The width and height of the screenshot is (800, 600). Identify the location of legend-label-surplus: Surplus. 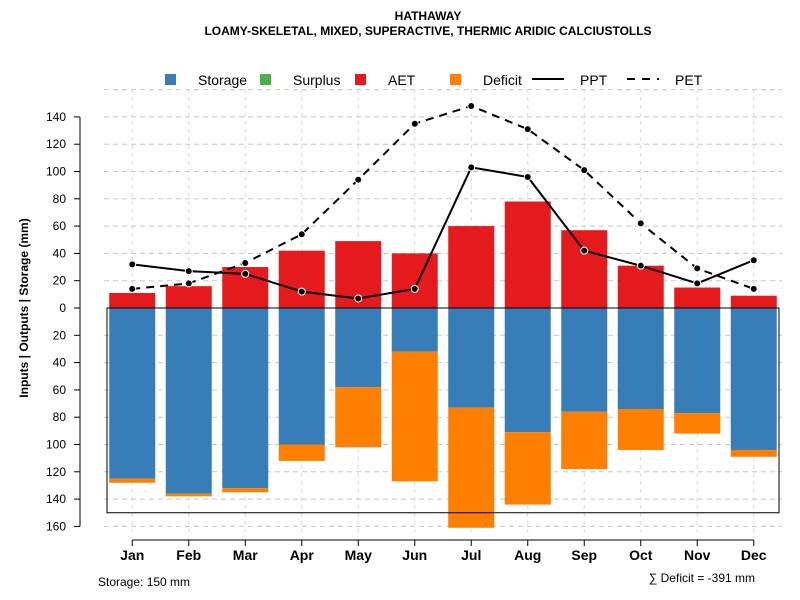
(316, 80).